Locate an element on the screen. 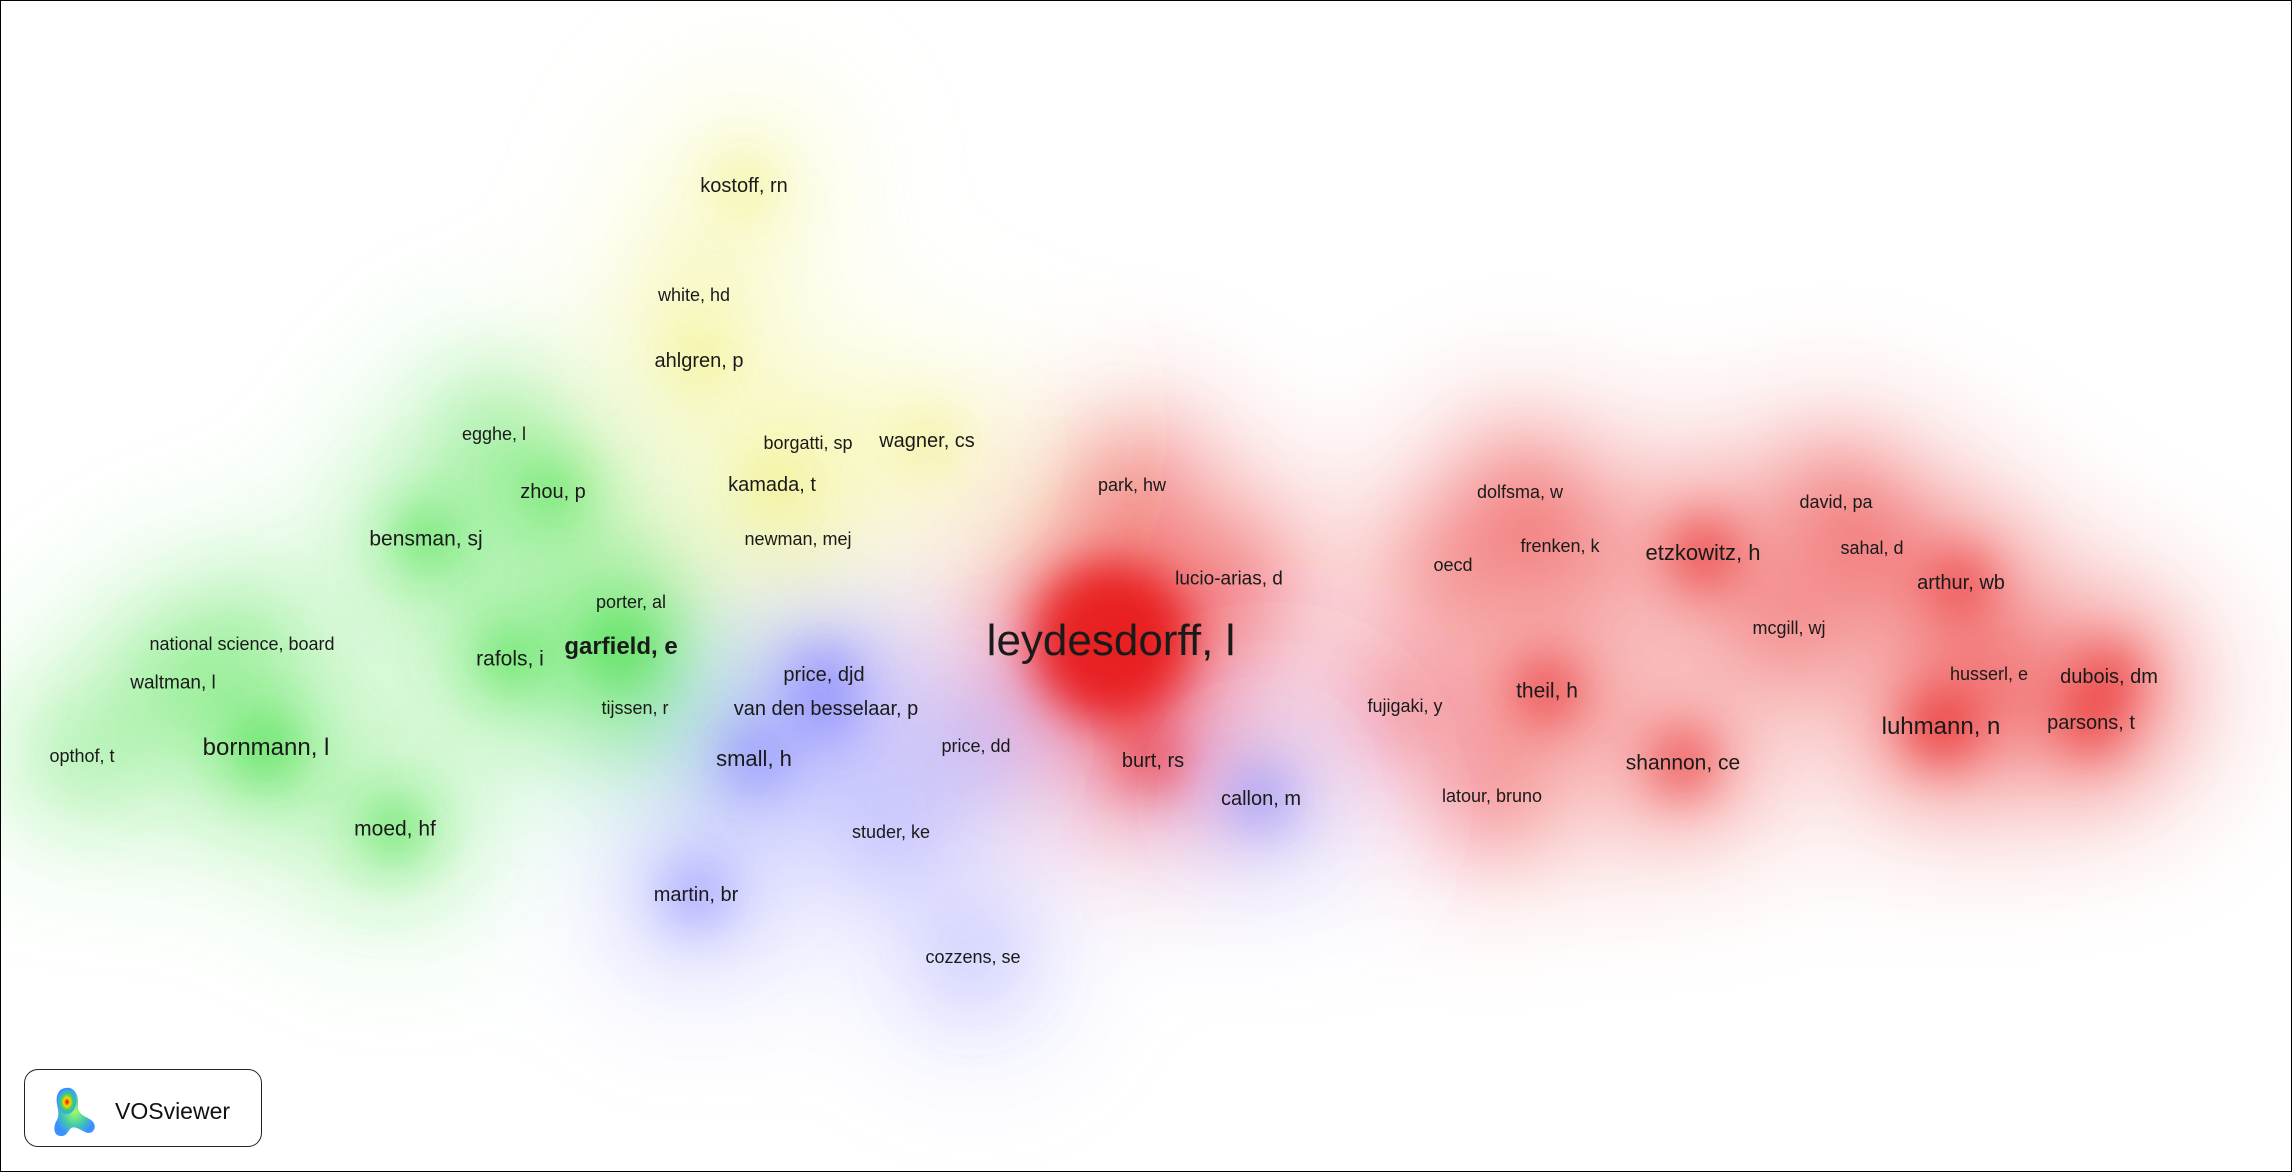 The image size is (2292, 1172). density-blob-arthur-wb is located at coordinates (1961, 583).